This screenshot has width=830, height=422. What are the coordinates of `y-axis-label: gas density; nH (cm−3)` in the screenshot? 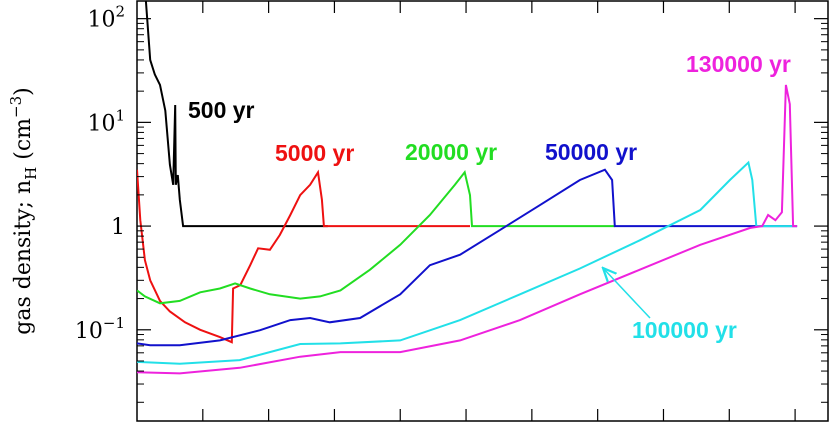 It's located at (23, 211).